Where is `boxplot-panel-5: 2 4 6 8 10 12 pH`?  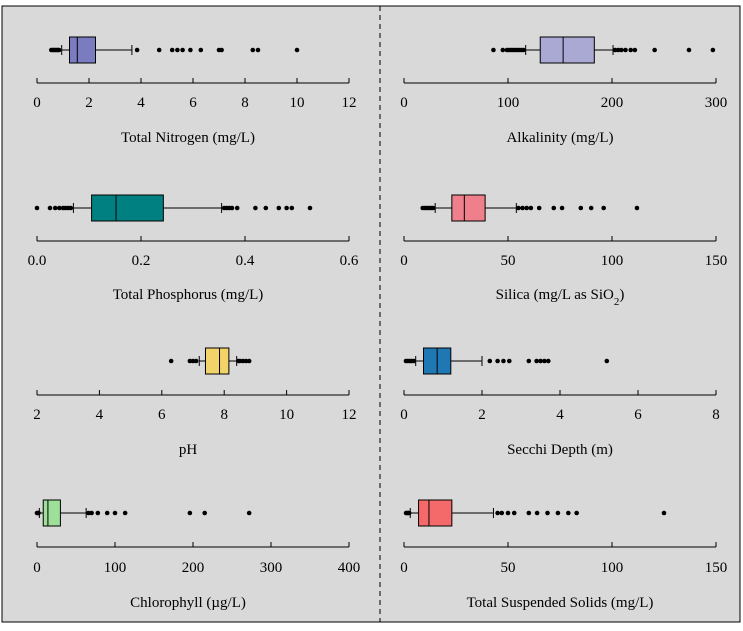 boxplot-panel-5: 2 4 6 8 10 12 pH is located at coordinates (195, 402).